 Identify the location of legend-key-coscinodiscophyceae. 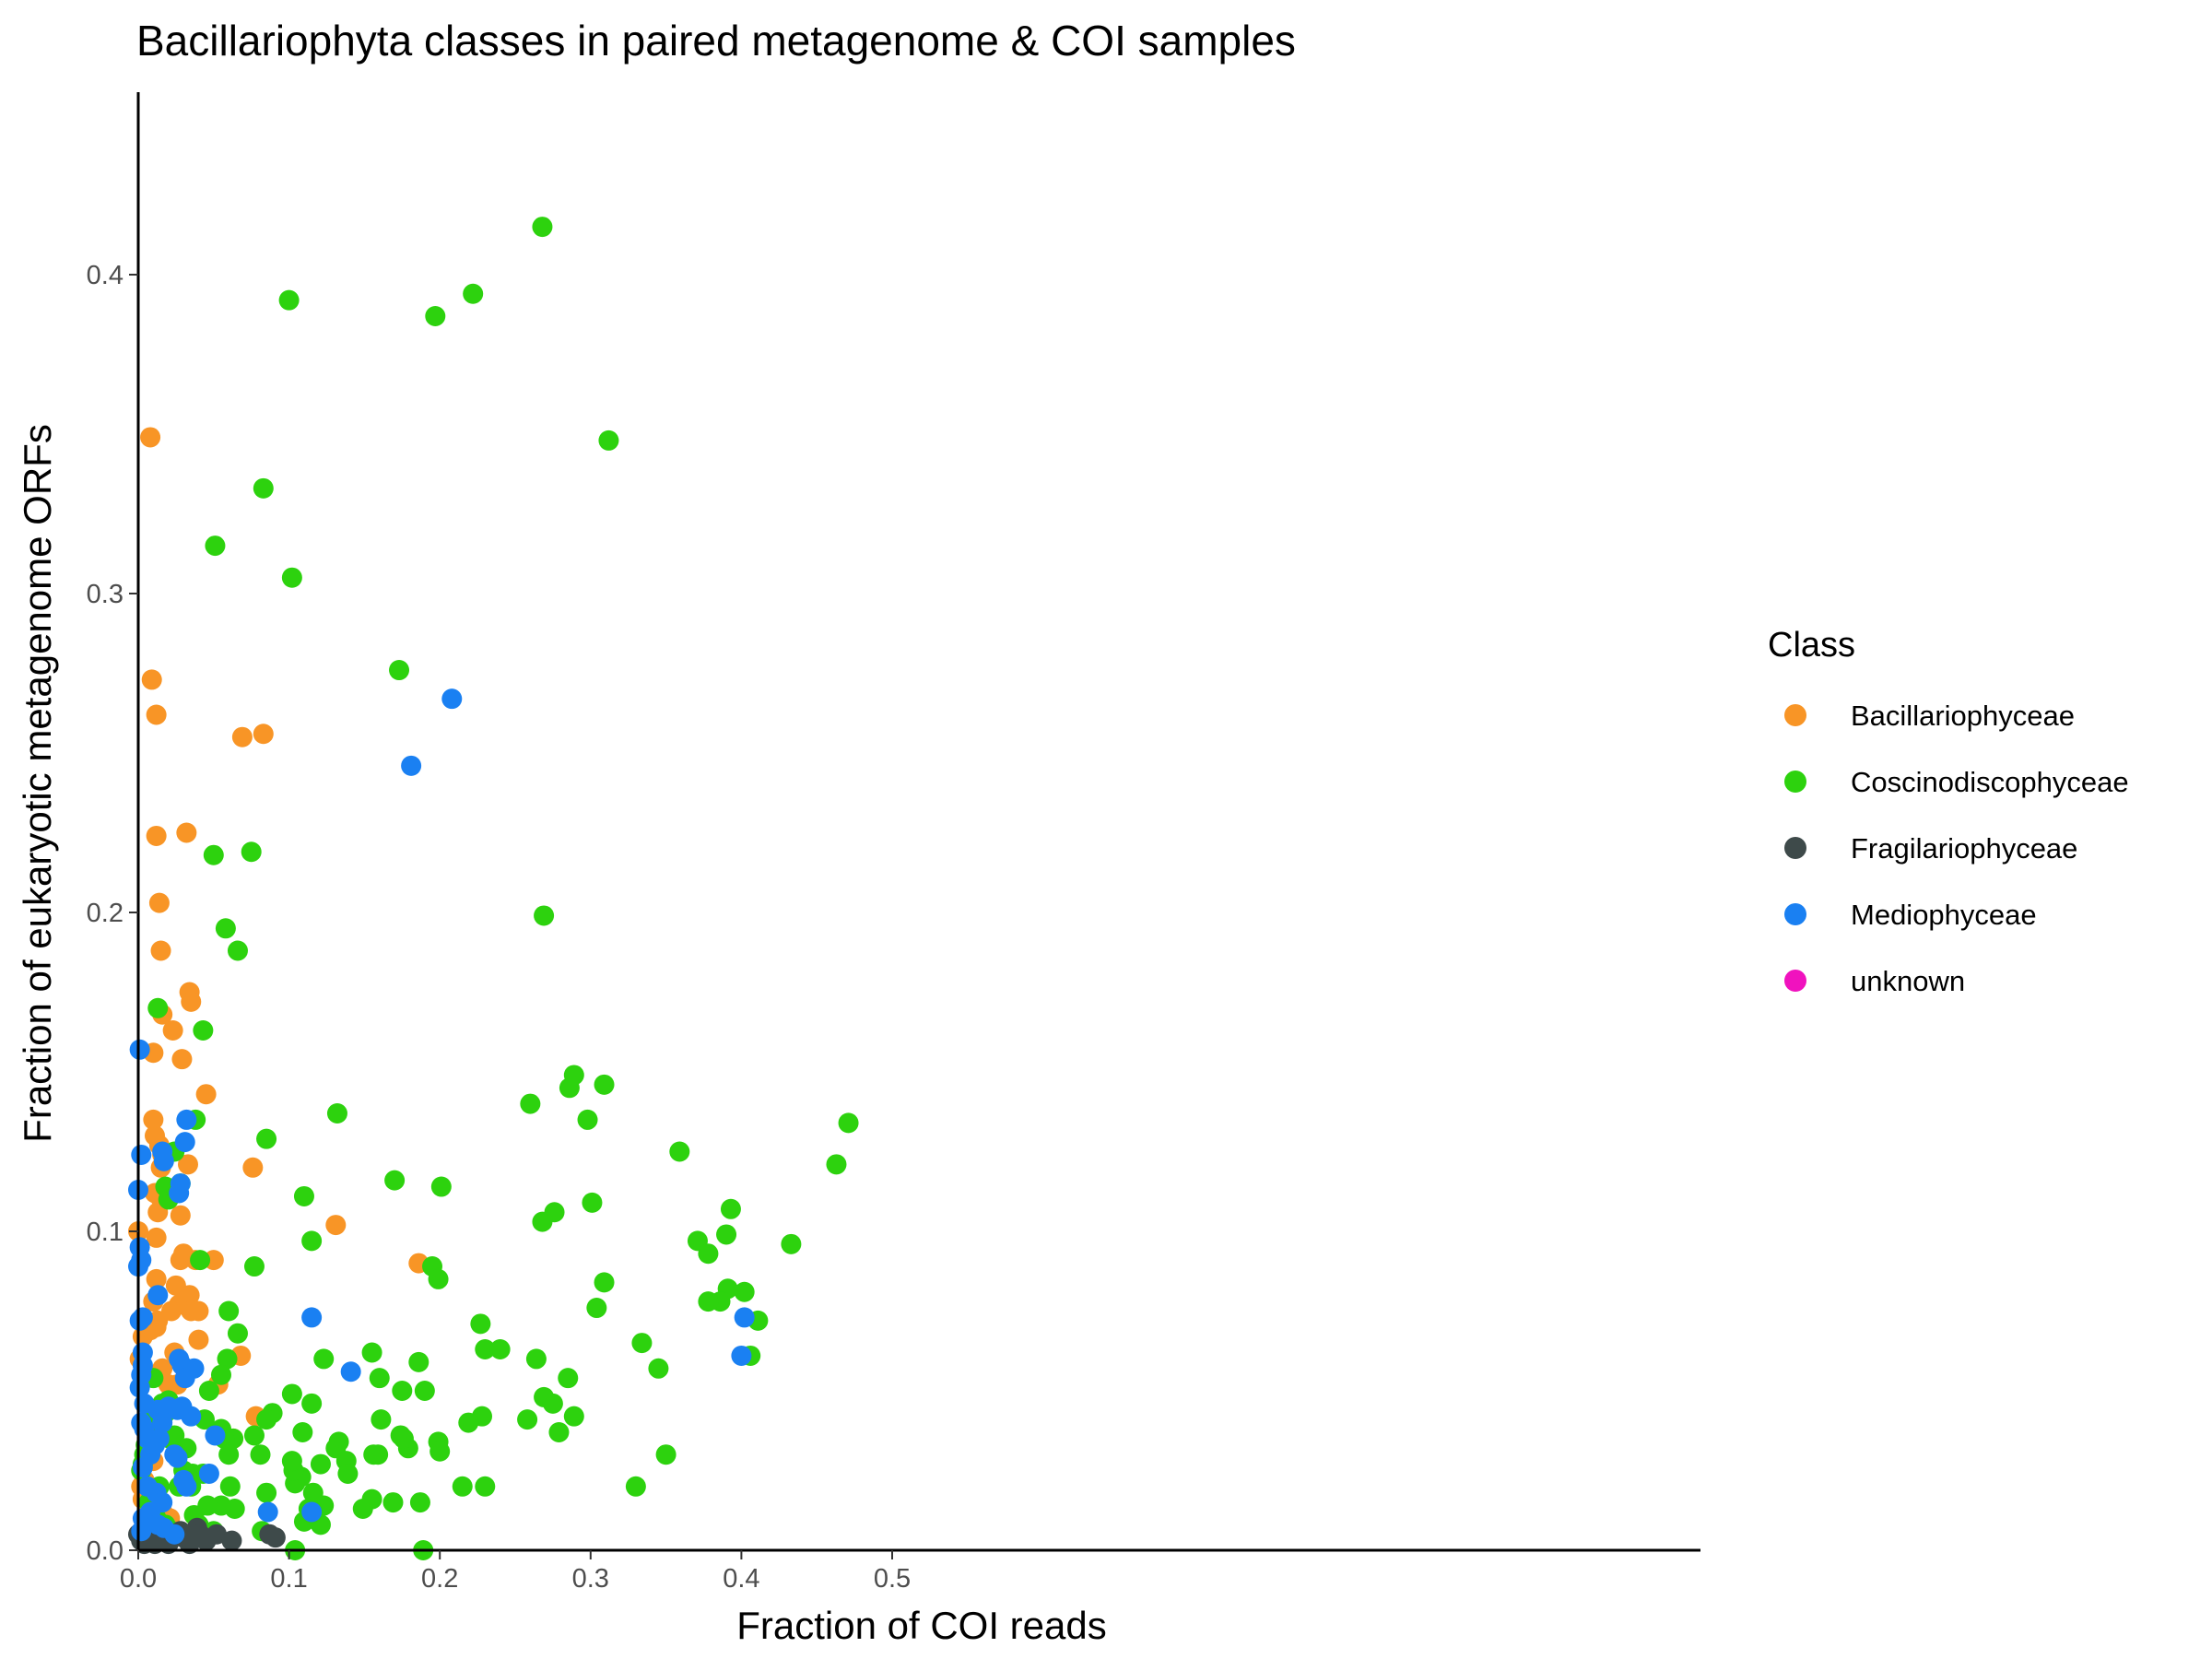
(1795, 782).